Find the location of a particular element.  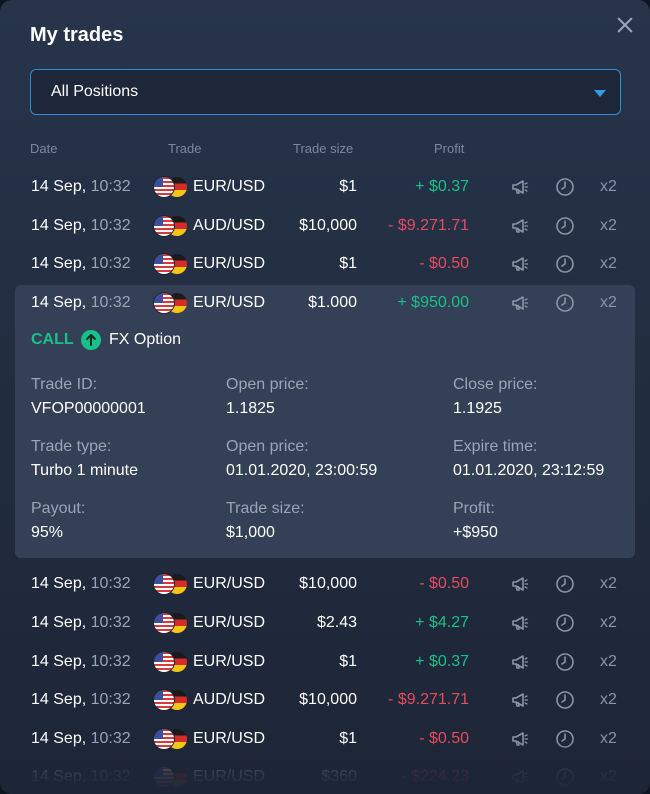

column-header-trade: Trade is located at coordinates (185, 148).